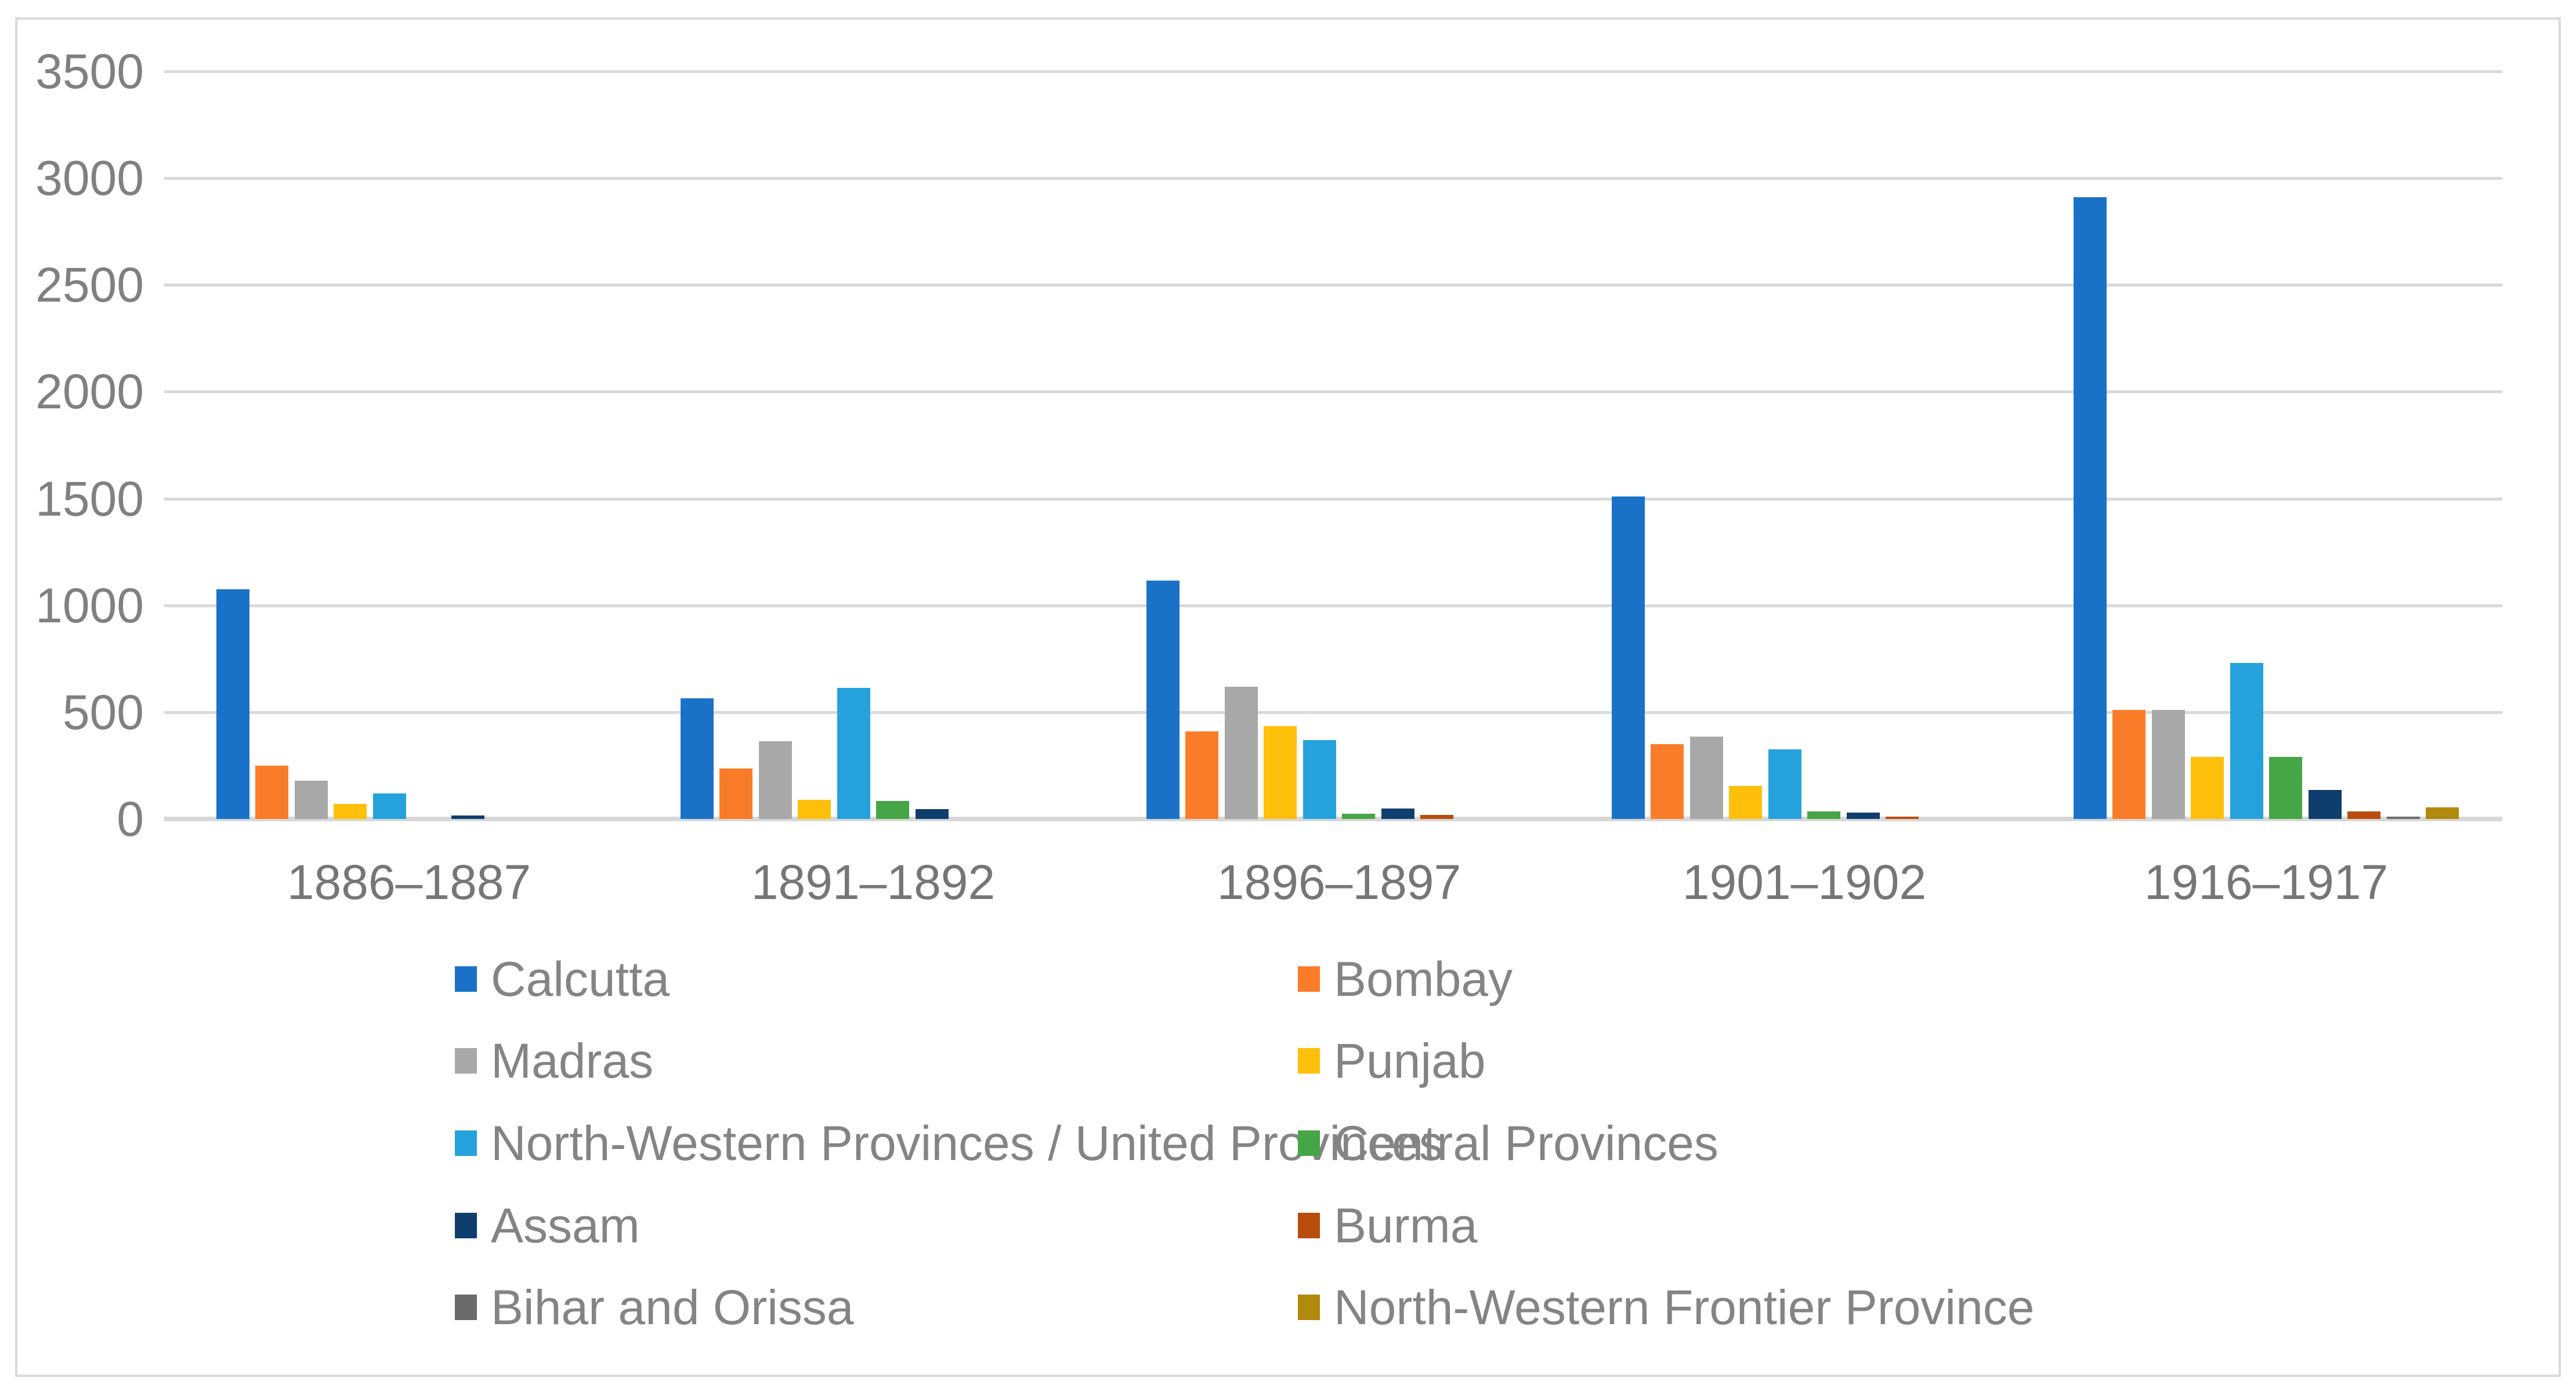 Image resolution: width=2576 pixels, height=1392 pixels. Describe the element at coordinates (1745, 802) in the screenshot. I see `bar-punjab-1901-1902` at that location.